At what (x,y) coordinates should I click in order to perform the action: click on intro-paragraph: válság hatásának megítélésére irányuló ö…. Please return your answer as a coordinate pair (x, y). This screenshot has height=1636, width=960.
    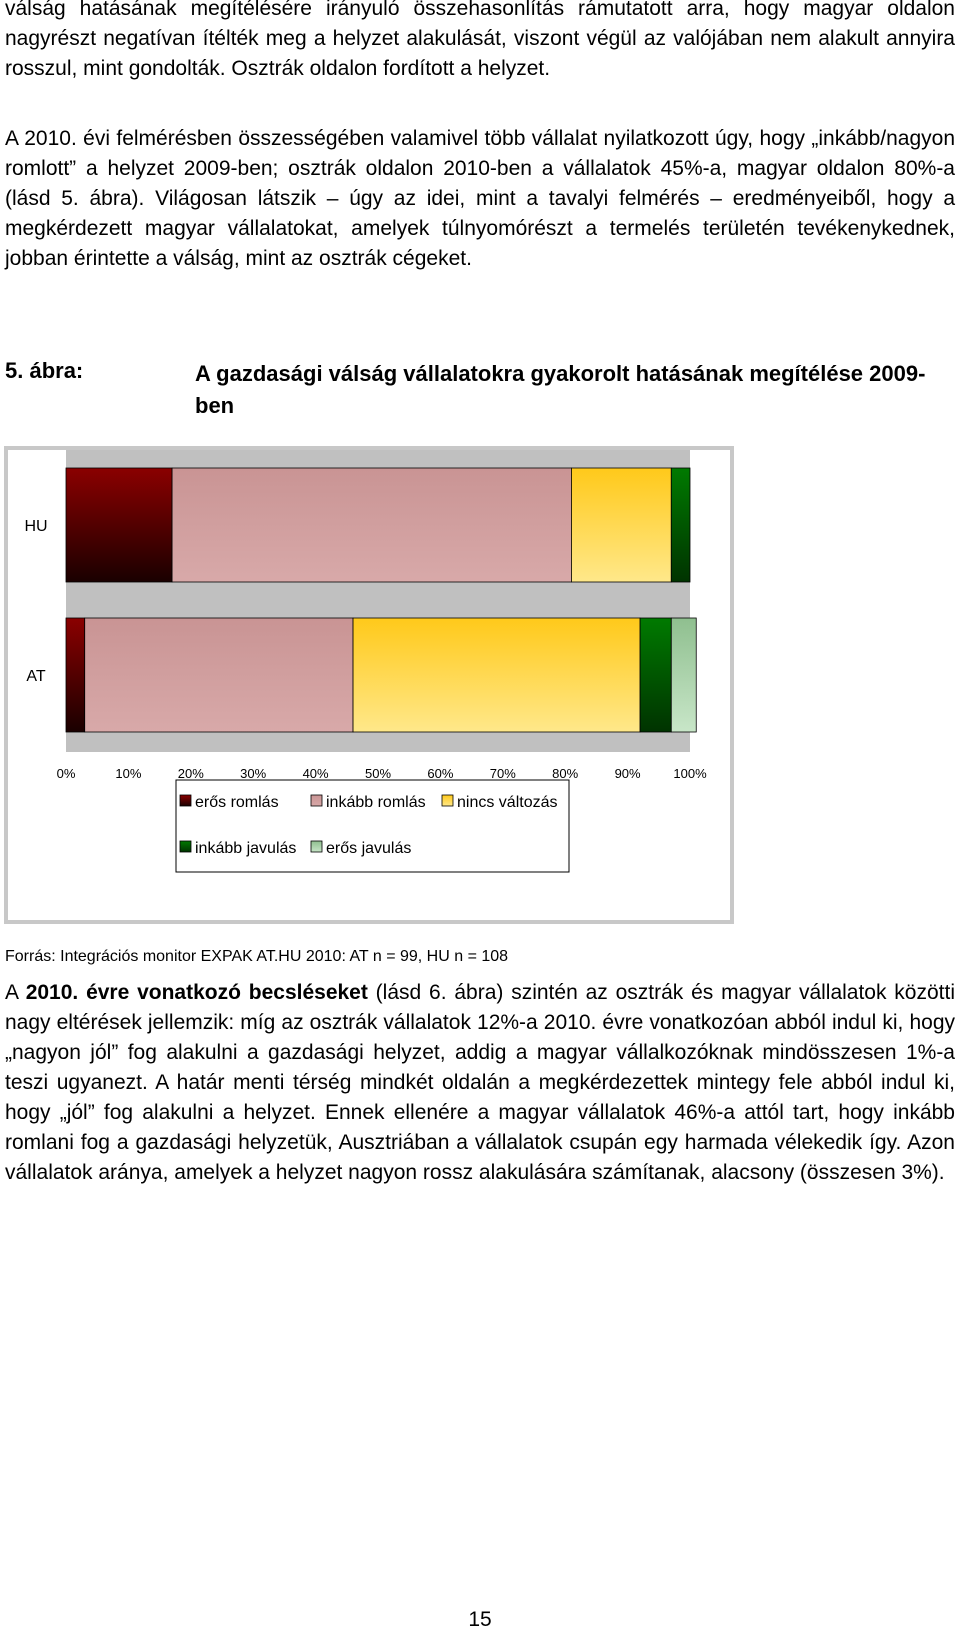
    Looking at the image, I should click on (480, 40).